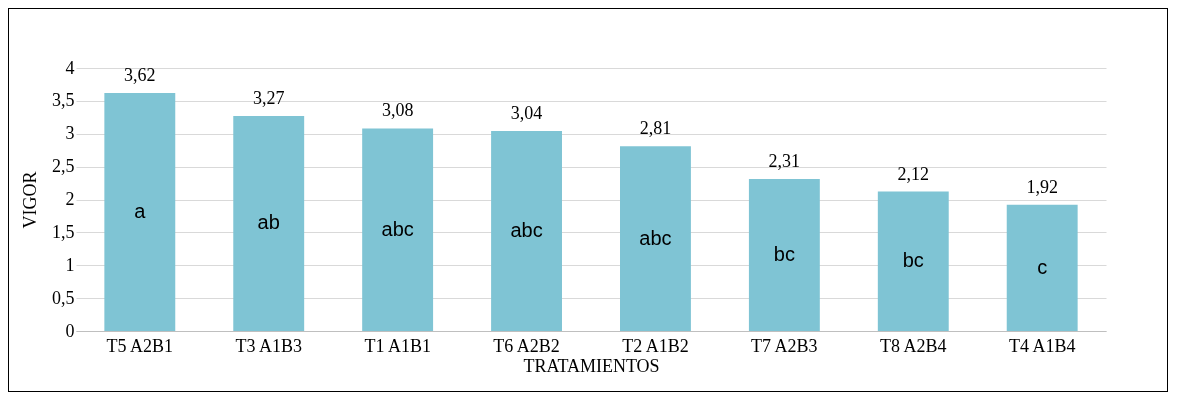 The height and width of the screenshot is (400, 1178). I want to click on x-tick-label: T6 A2B2, so click(526, 345).